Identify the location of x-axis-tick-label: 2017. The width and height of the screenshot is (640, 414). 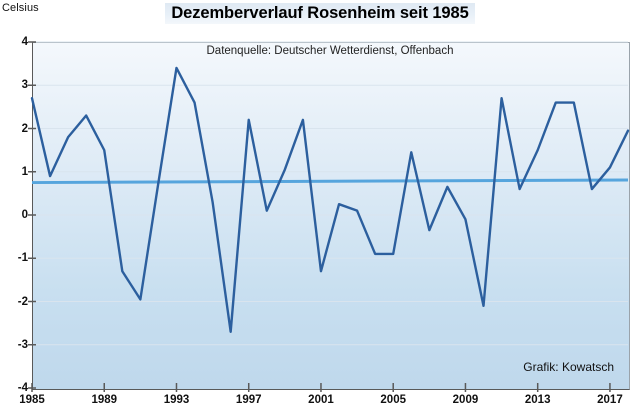
(610, 400).